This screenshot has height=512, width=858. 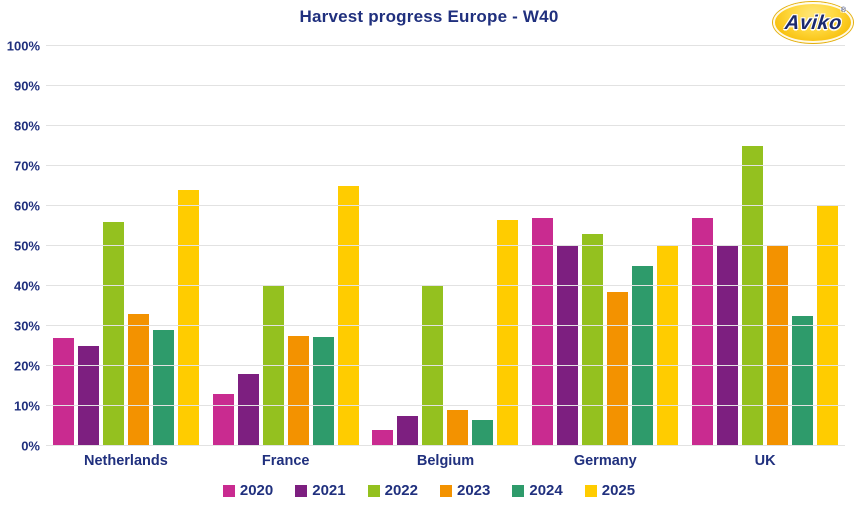 I want to click on legend-item-2022: 2022, so click(x=392, y=490).